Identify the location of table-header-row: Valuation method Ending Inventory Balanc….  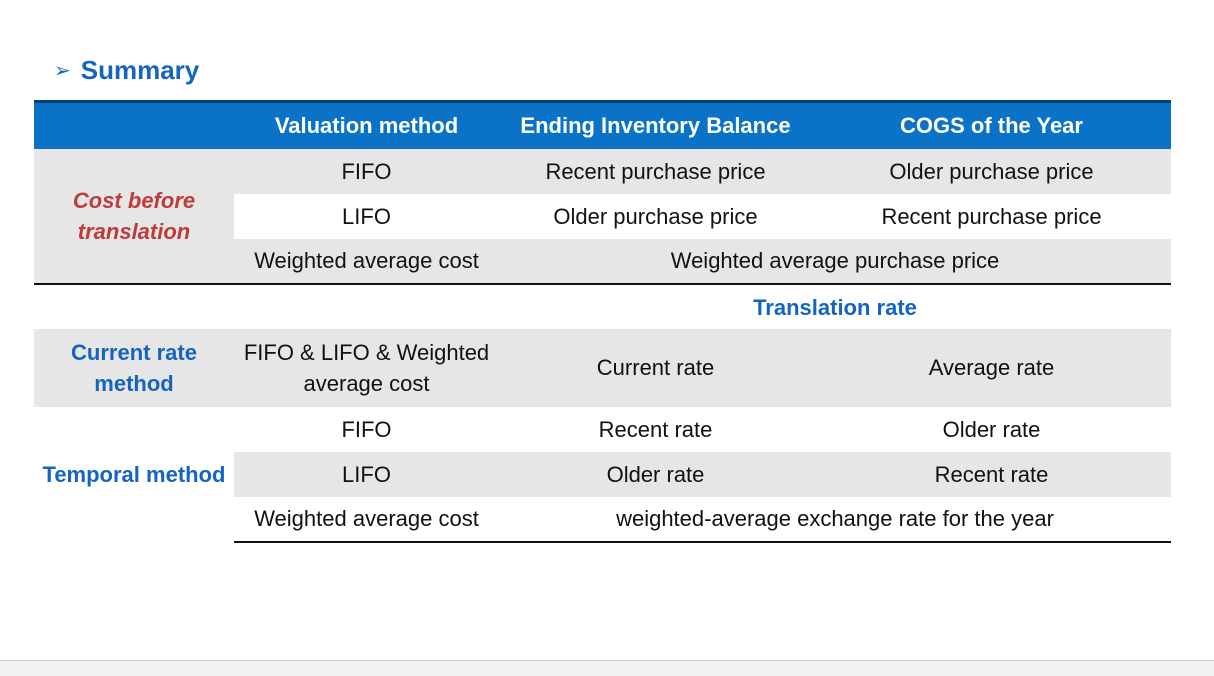
(602, 124).